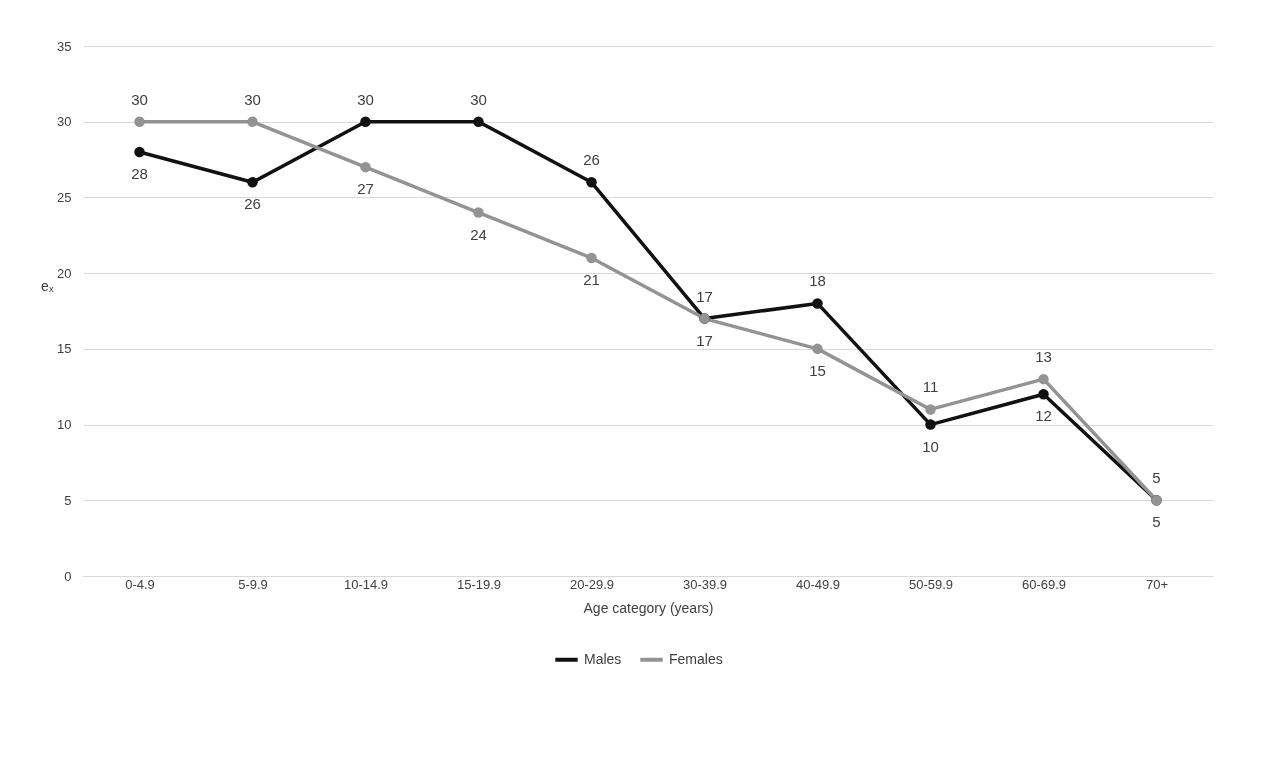  What do you see at coordinates (817, 281) in the screenshot?
I see `data-label: 18` at bounding box center [817, 281].